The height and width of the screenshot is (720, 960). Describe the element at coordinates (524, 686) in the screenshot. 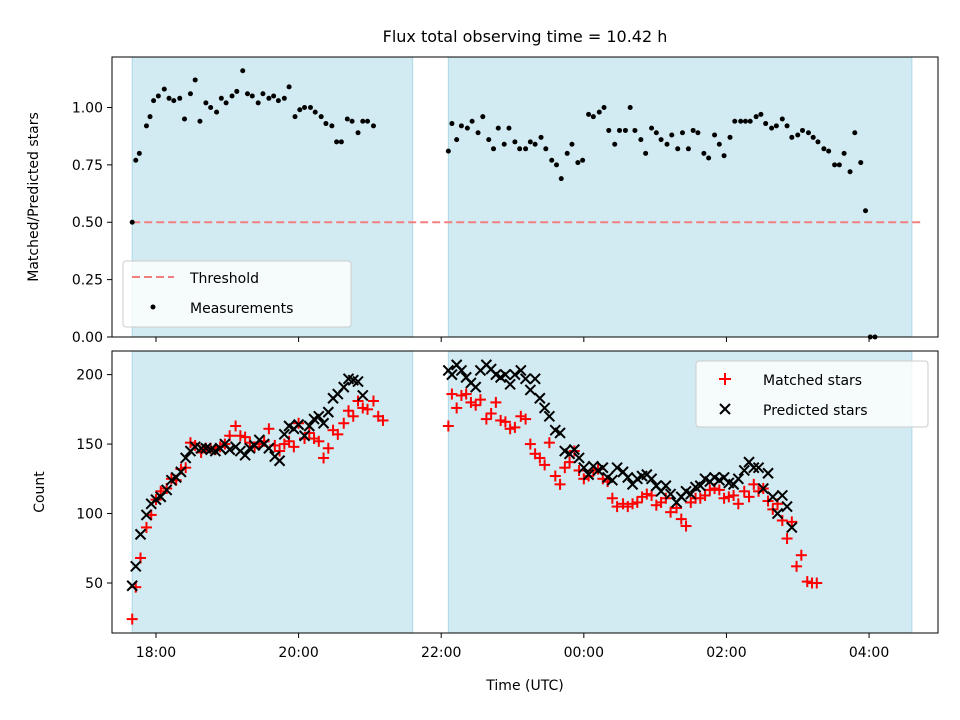

I see `x-axis-label: Time (UTC)` at that location.